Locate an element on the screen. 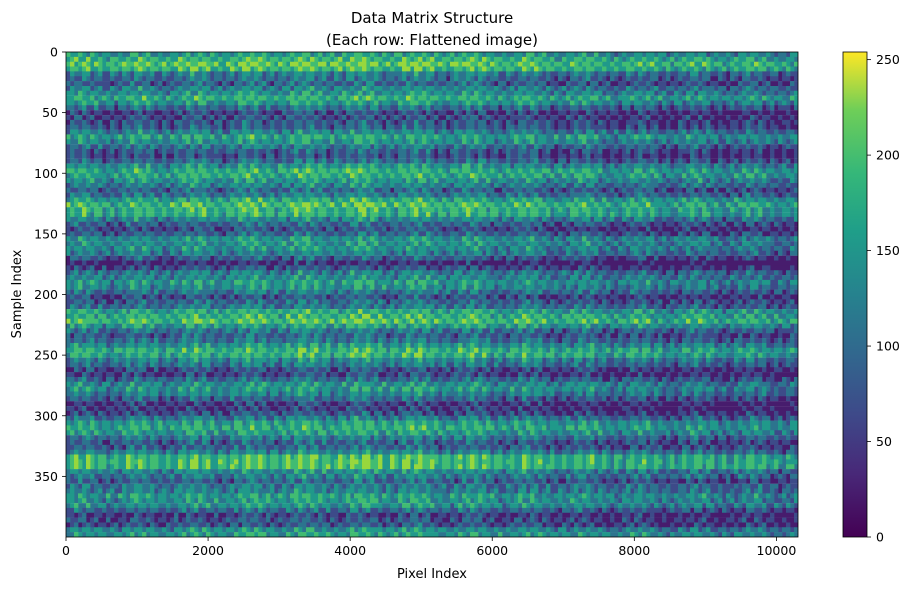 Image resolution: width=913 pixels, height=595 pixels. y-tick-label: 200 is located at coordinates (46, 294).